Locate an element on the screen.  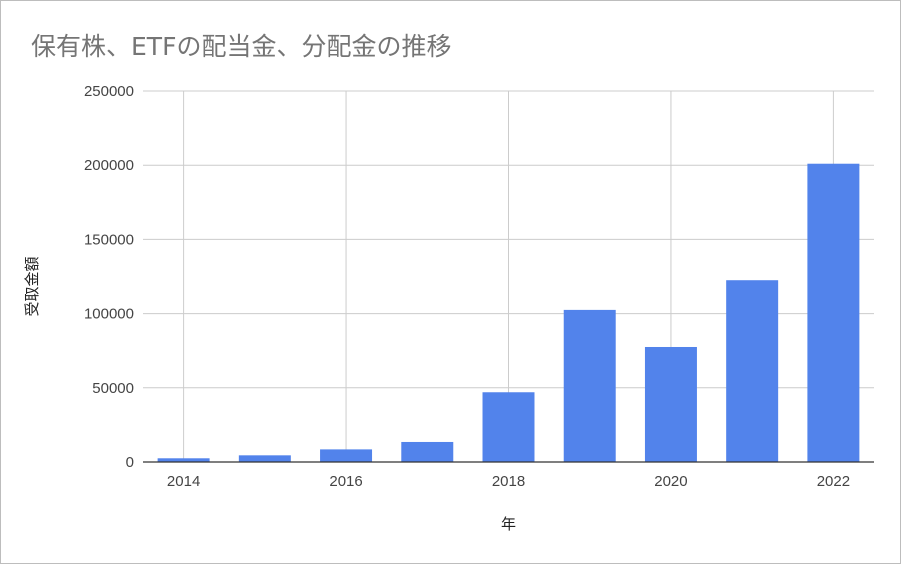
y-tick-label: 250000 is located at coordinates (109, 91).